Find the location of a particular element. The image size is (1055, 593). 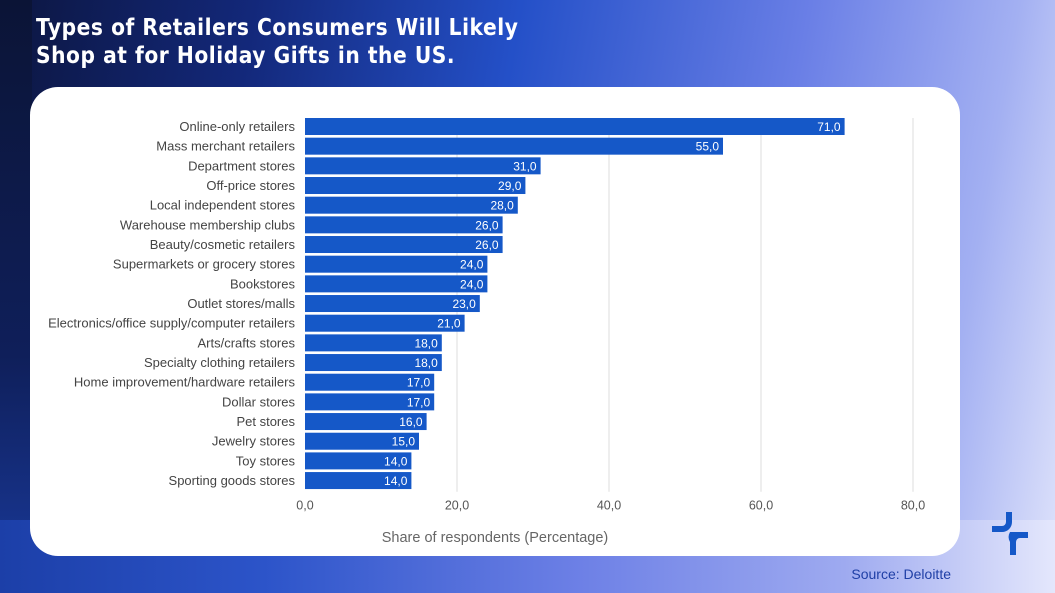

bar-value-label: 28,0 is located at coordinates (502, 206).